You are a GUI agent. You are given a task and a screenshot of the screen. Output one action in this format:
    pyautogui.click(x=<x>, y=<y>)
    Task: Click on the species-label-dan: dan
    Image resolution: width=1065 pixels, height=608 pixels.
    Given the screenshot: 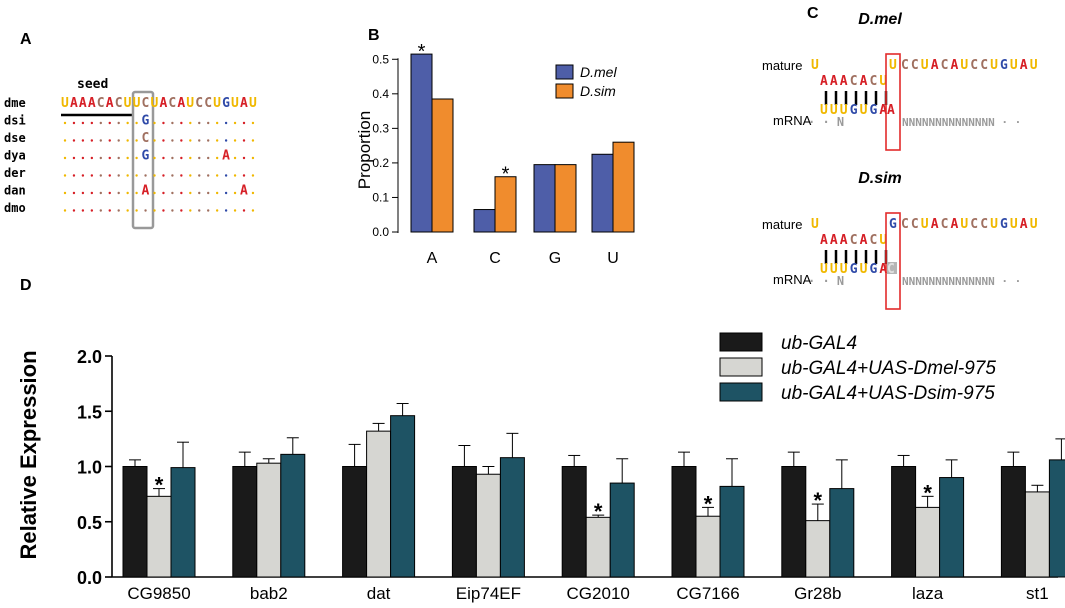 What is the action you would take?
    pyautogui.click(x=15, y=191)
    